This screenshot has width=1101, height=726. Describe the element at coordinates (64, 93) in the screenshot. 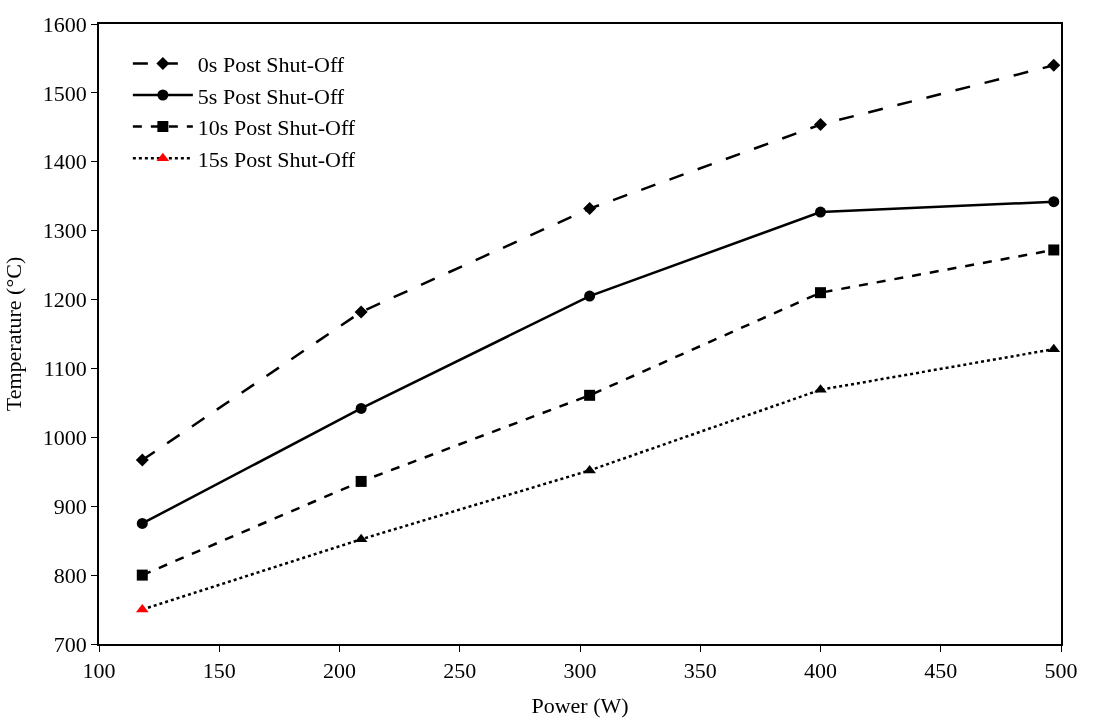

I see `y-tick-label: 1500` at that location.